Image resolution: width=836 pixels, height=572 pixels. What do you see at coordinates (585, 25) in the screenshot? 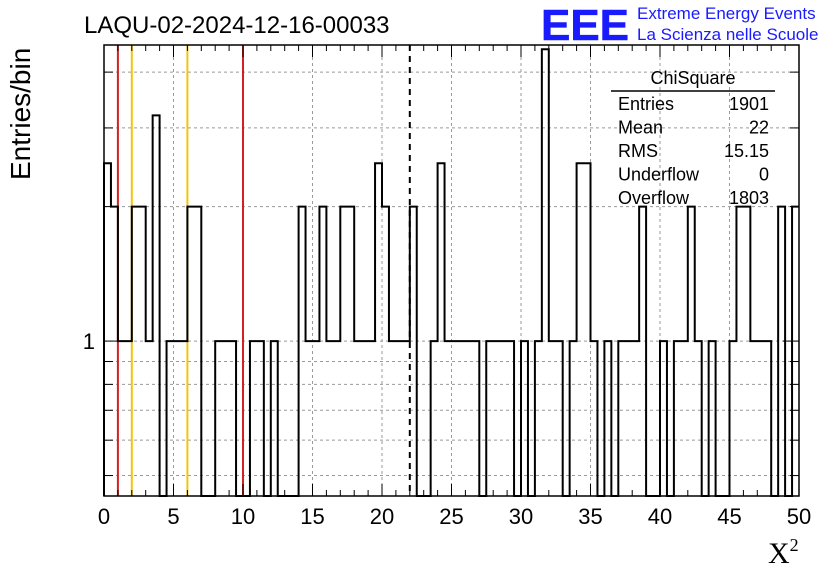
I see `logo-mark: EEE` at bounding box center [585, 25].